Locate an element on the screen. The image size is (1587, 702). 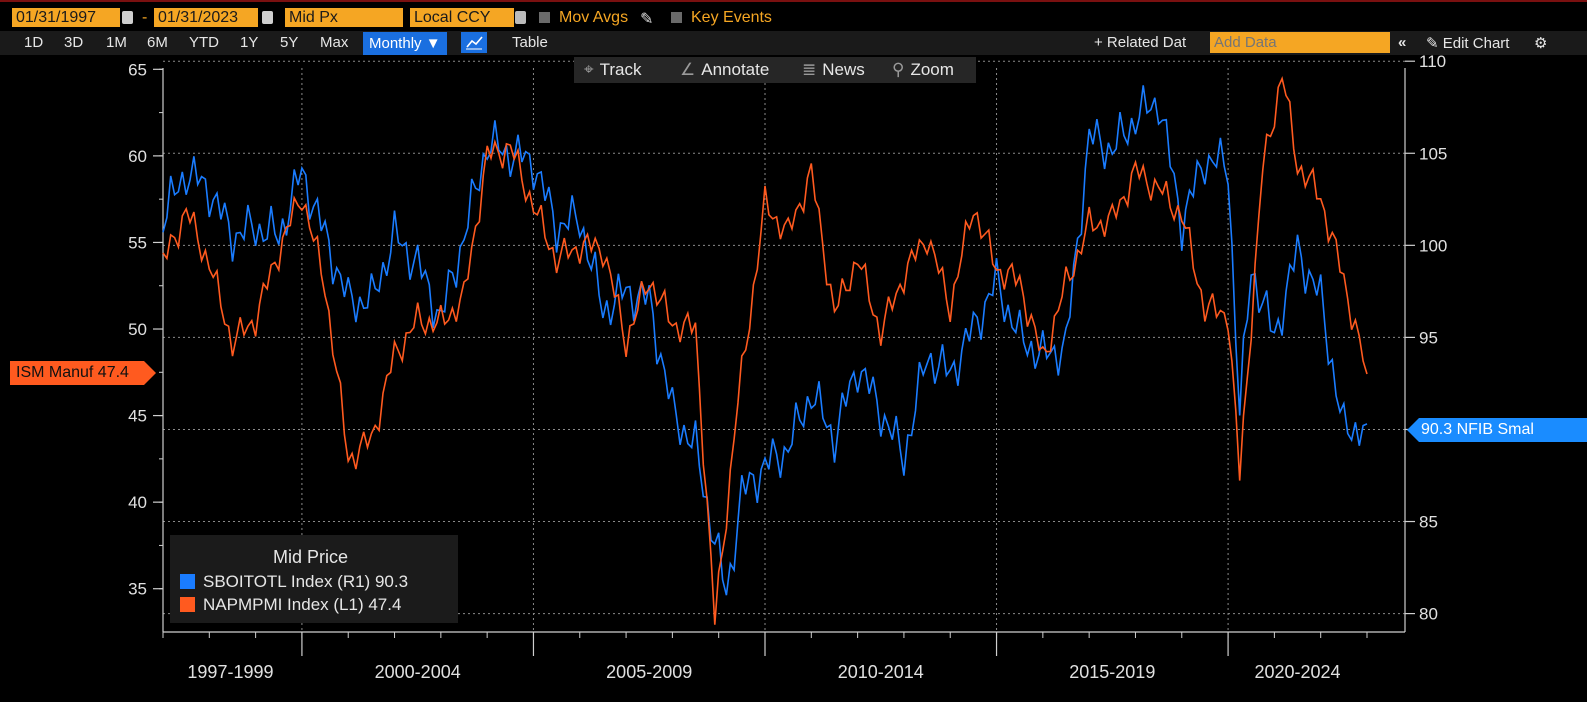
range-6m: 6M is located at coordinates (157, 42).